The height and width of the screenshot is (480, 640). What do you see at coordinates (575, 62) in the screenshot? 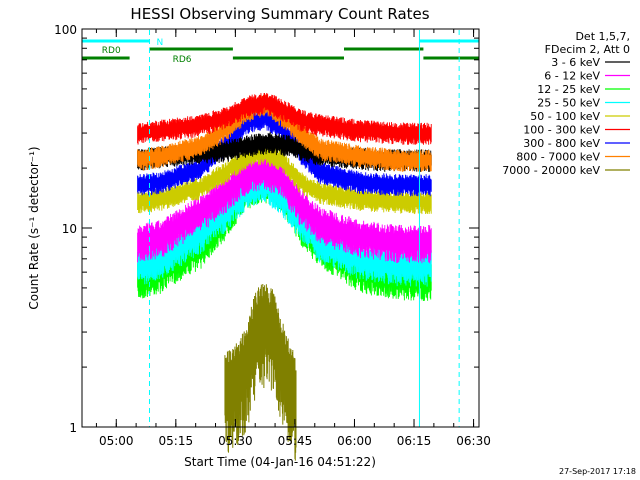
I see `legend-label: 3 - 6 keV` at bounding box center [575, 62].